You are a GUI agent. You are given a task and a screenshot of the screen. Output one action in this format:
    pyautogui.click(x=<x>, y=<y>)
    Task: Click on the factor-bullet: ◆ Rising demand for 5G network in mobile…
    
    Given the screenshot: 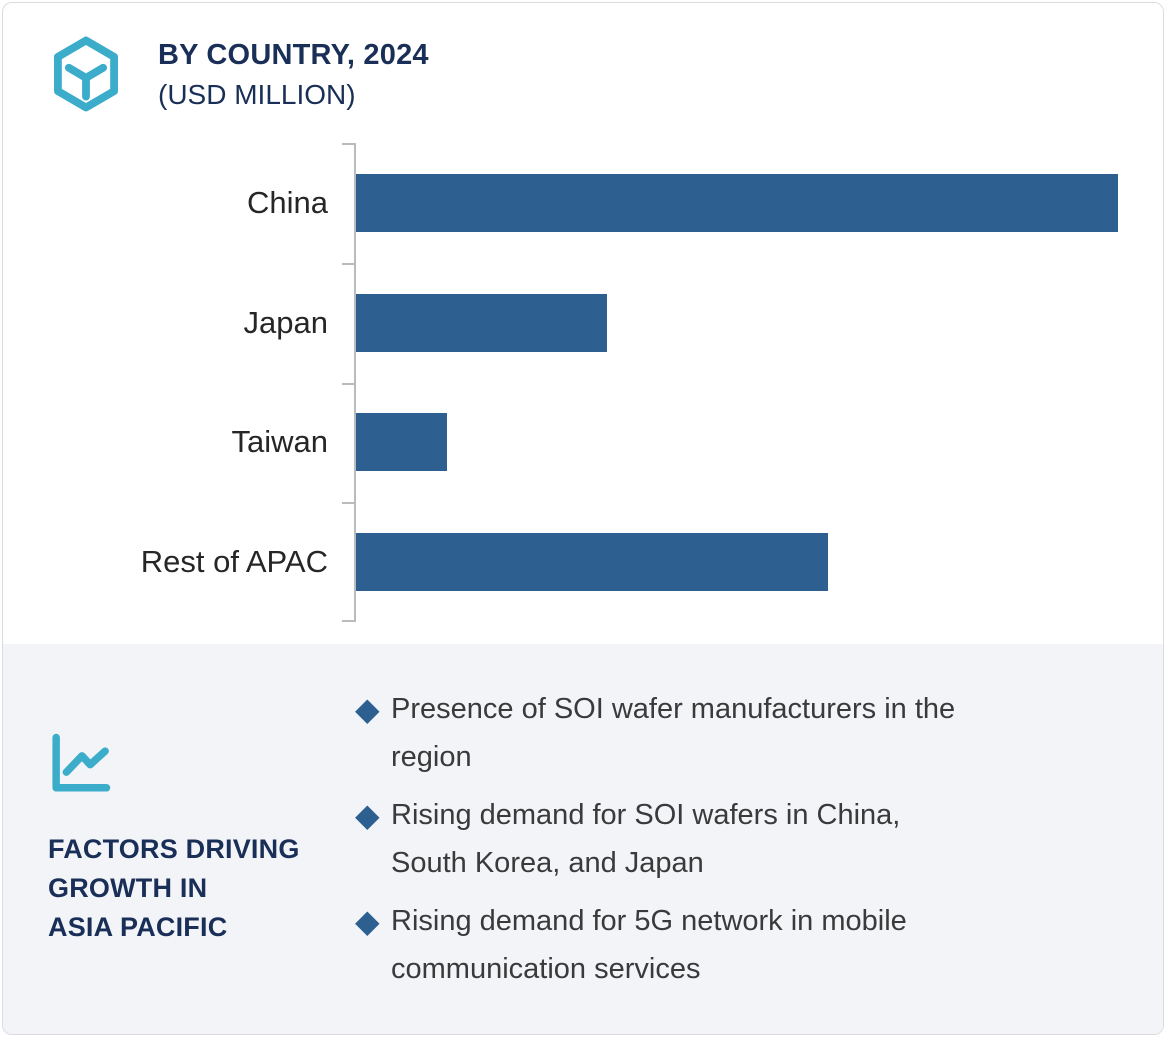 What is the action you would take?
    pyautogui.click(x=724, y=945)
    